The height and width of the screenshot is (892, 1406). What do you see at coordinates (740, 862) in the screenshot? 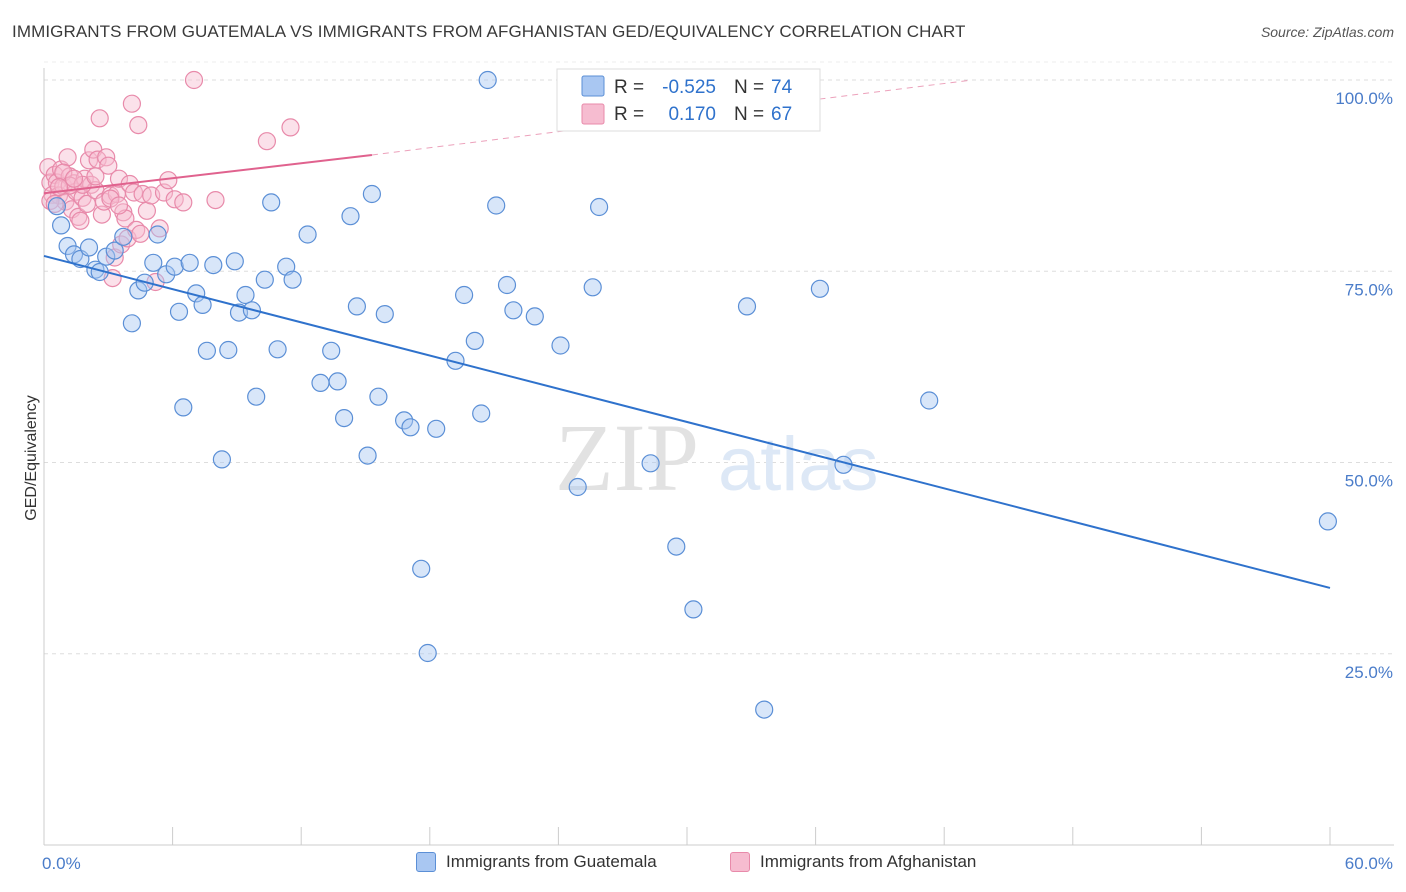
I see `legend-marker-afghanistan` at bounding box center [740, 862].